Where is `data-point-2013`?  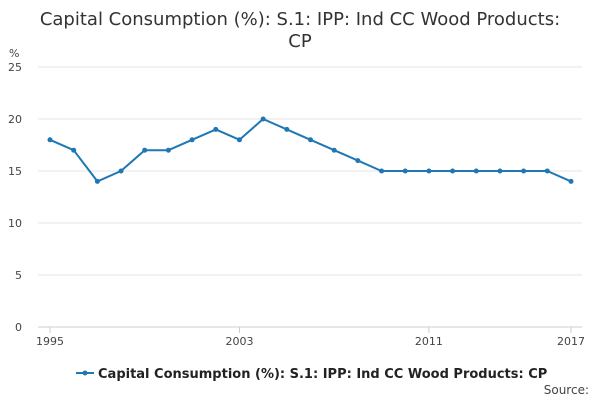
data-point-2013 is located at coordinates (476, 171).